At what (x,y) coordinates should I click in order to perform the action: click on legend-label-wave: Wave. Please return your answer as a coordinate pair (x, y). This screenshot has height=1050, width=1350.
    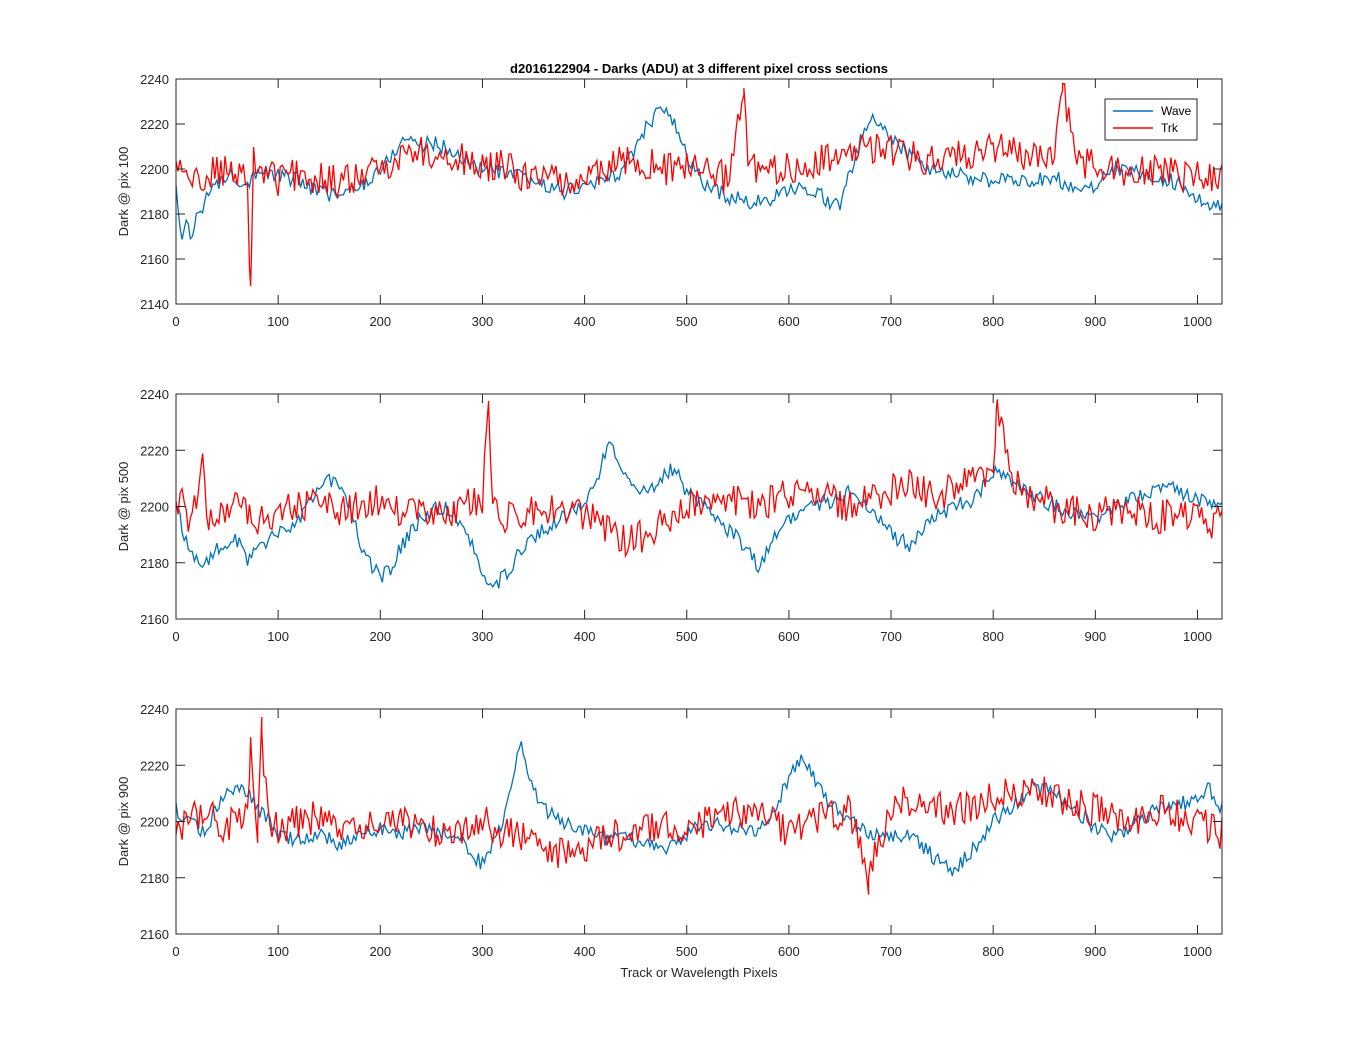
    Looking at the image, I should click on (1176, 111).